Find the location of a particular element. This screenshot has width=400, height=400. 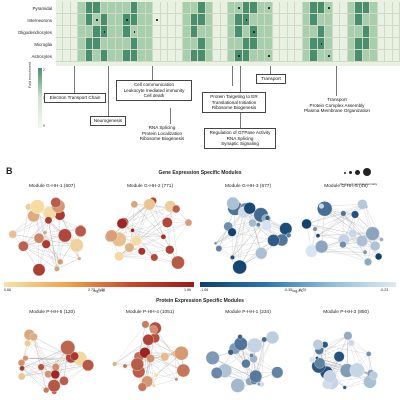

annotation-text: Synaptic Signaling is located at coordinates (240, 144).